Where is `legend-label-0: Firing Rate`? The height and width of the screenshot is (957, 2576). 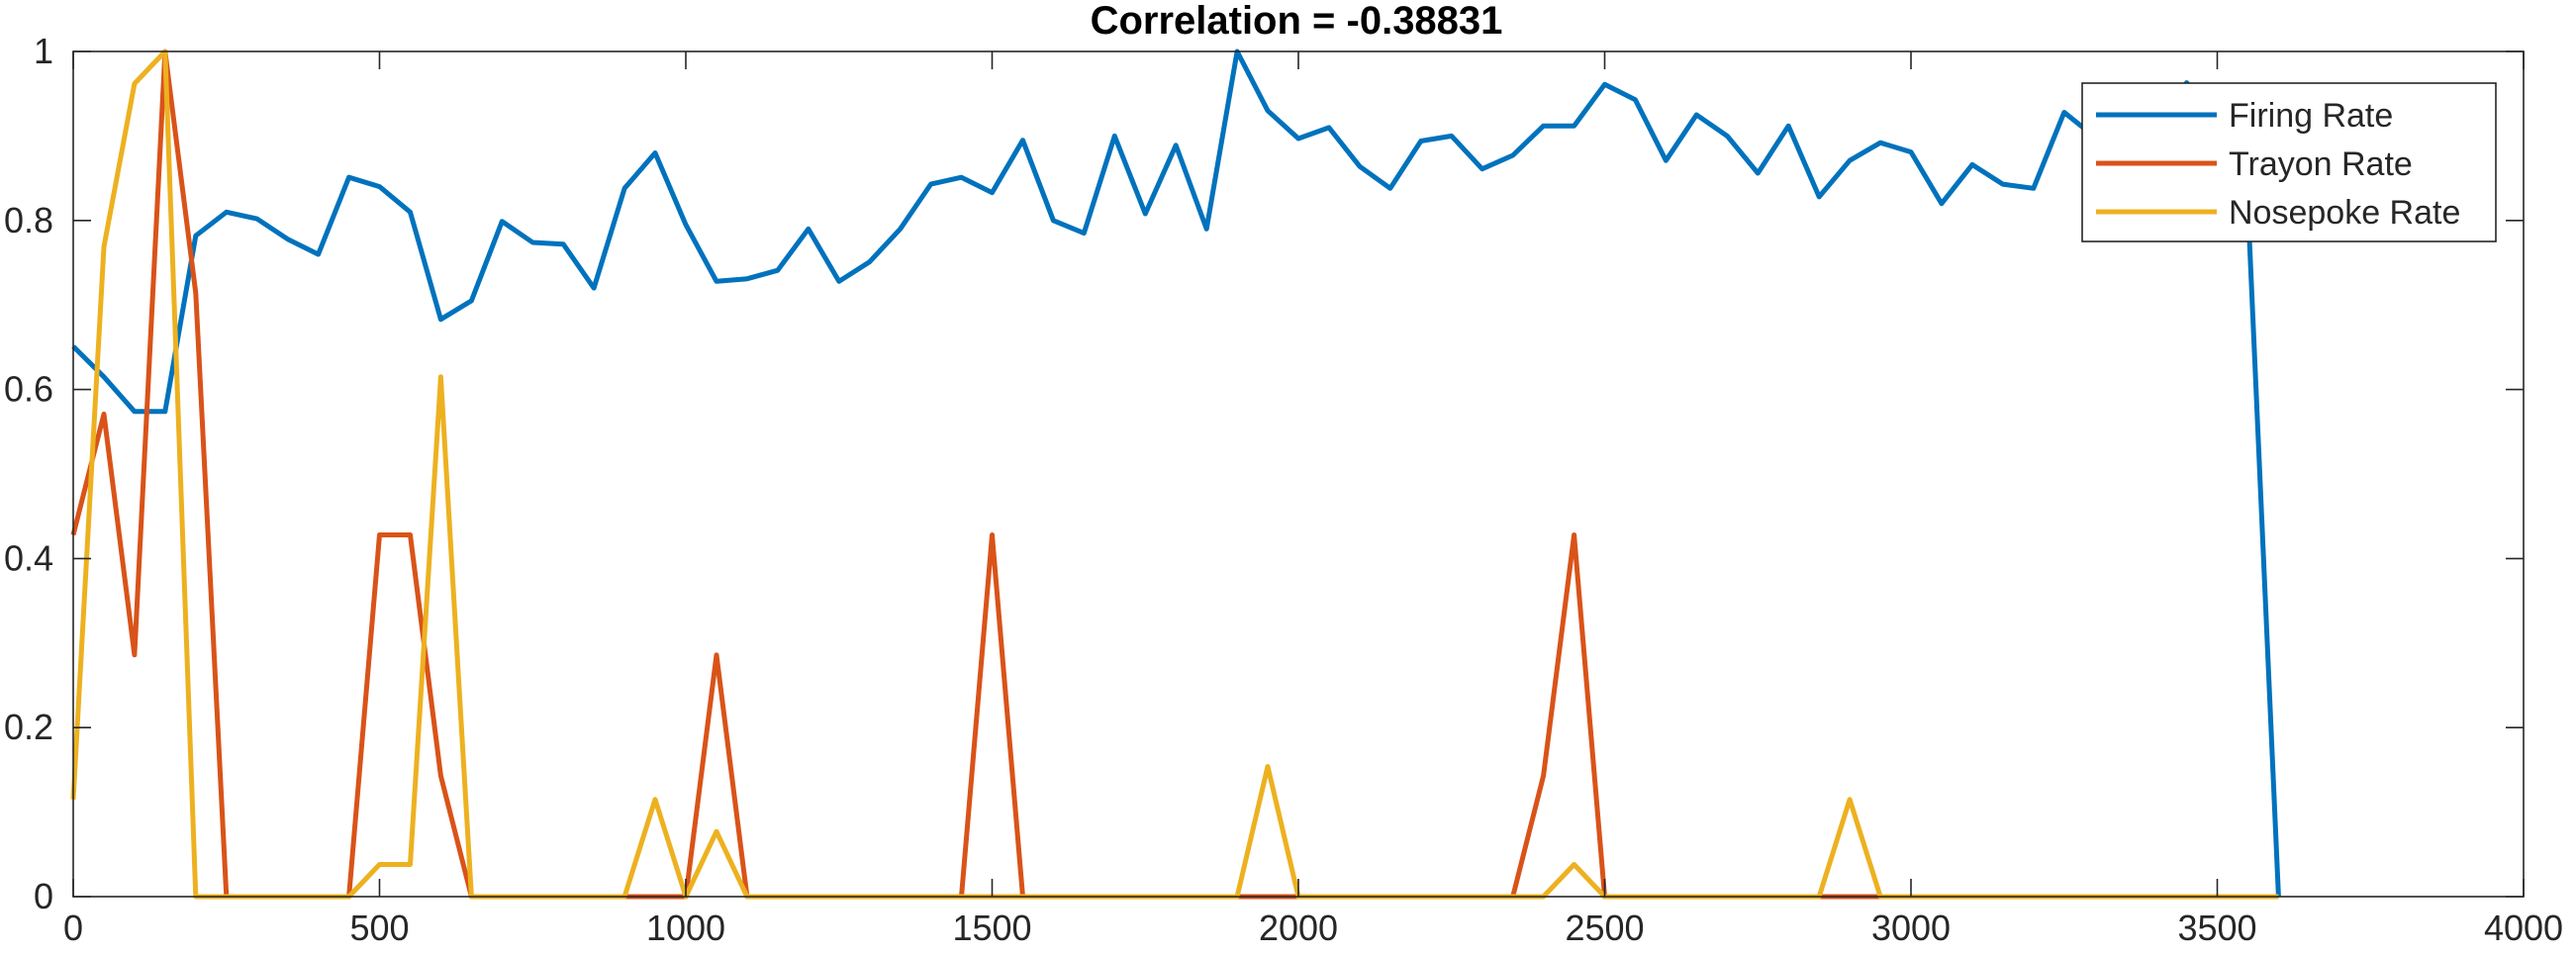 legend-label-0: Firing Rate is located at coordinates (2311, 116).